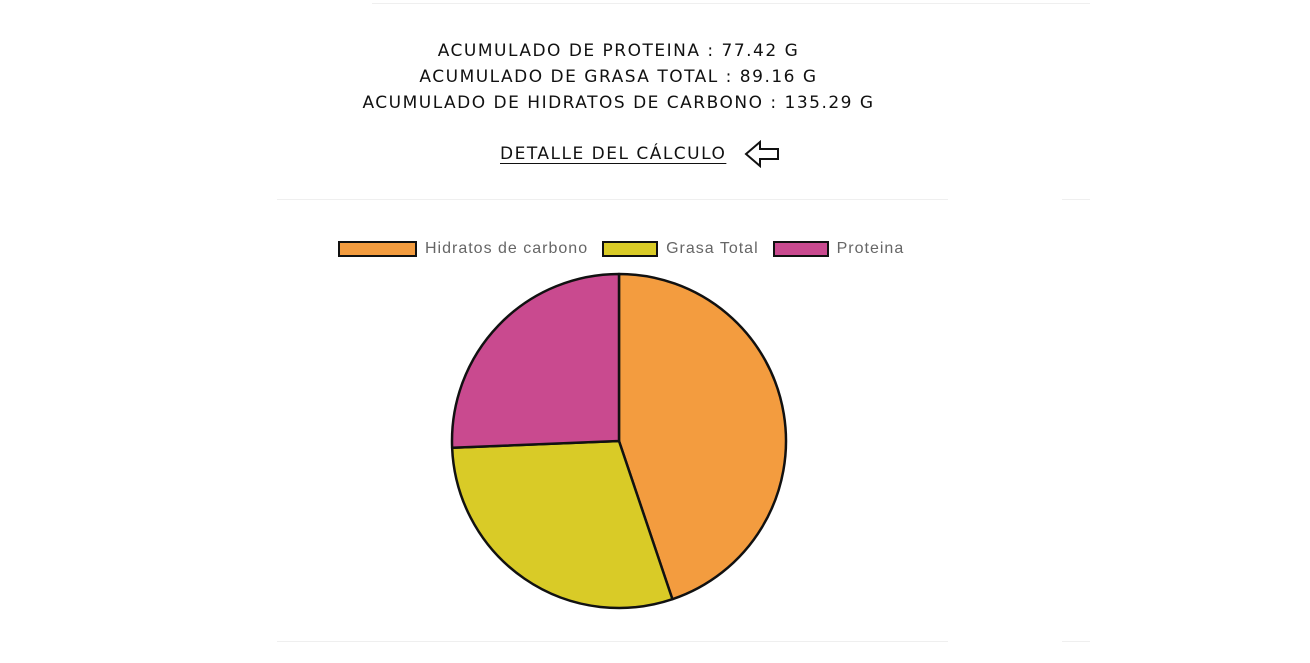 This screenshot has height=663, width=1310. What do you see at coordinates (800, 249) in the screenshot?
I see `legend-swatch-protein` at bounding box center [800, 249].